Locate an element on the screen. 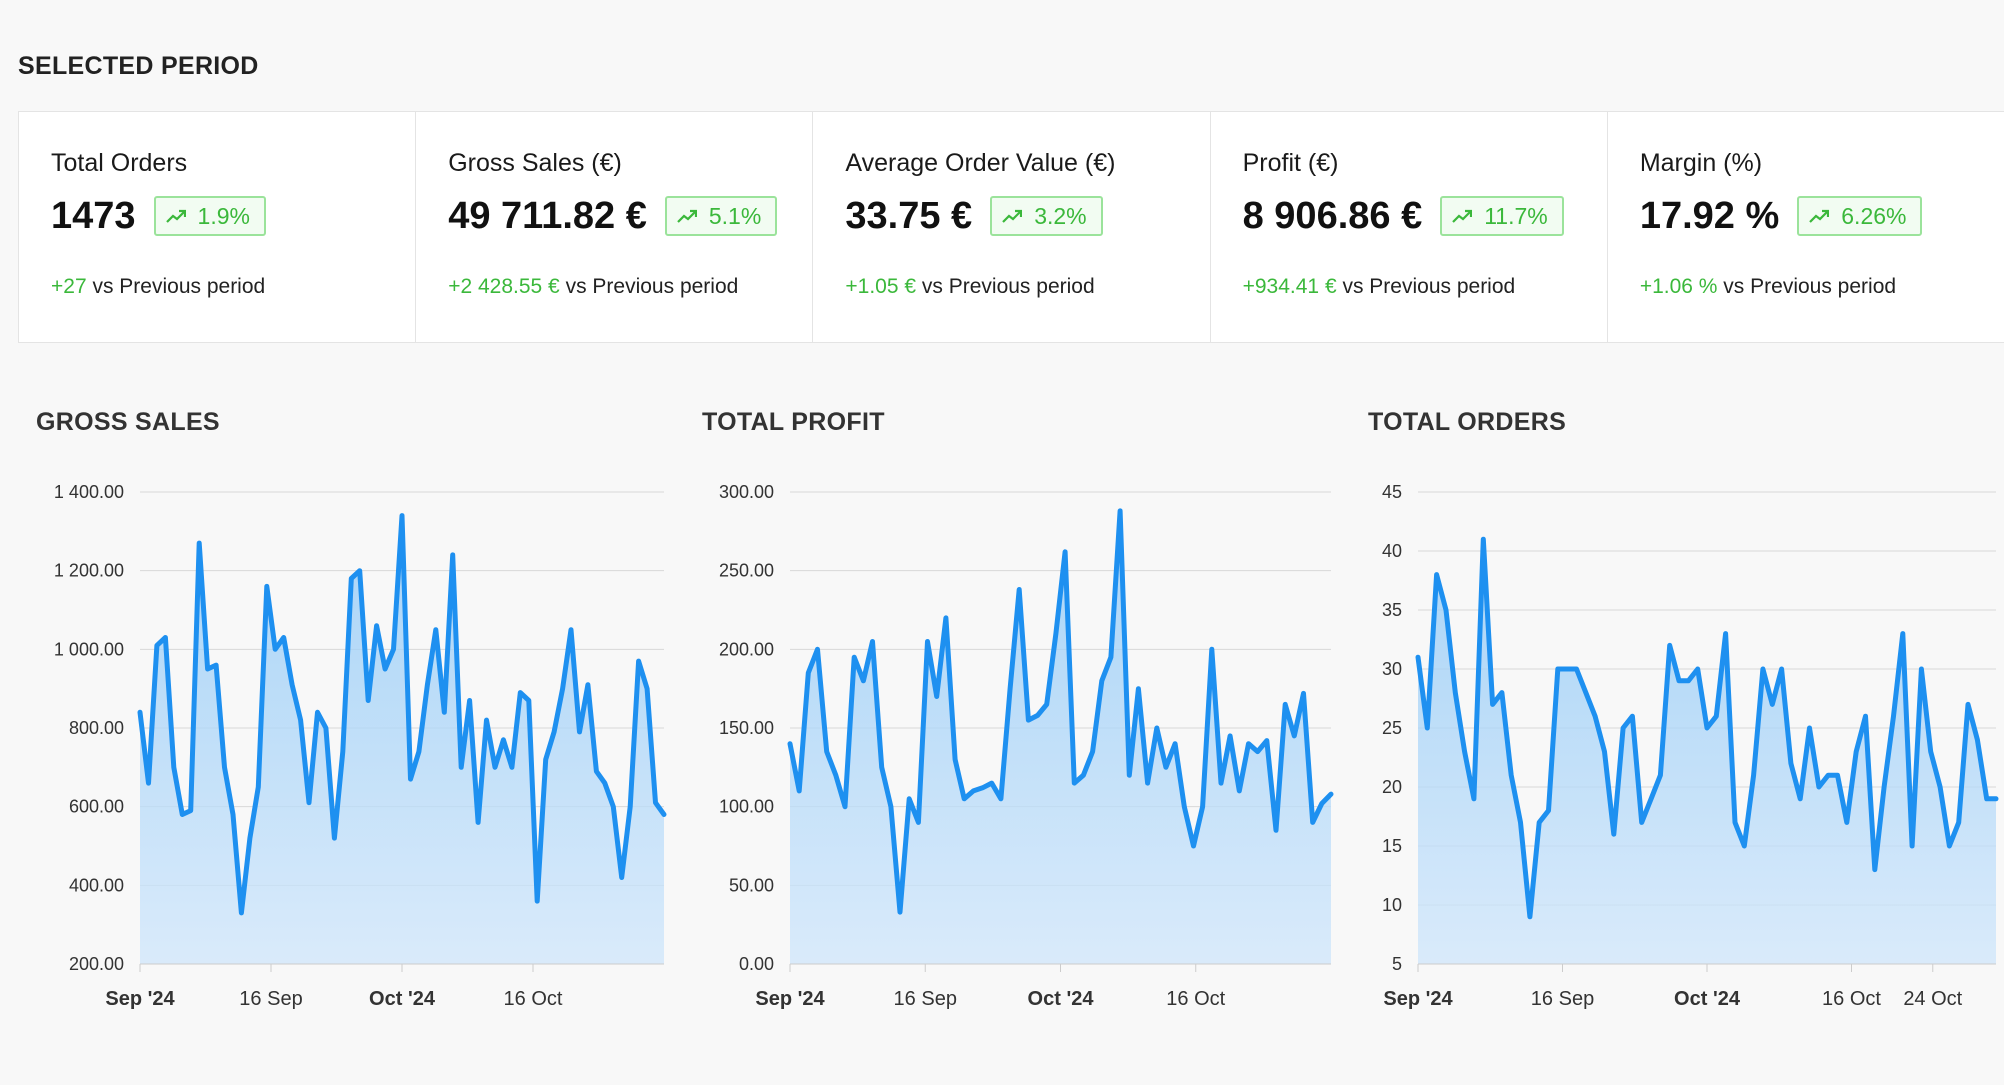 Image resolution: width=2004 pixels, height=1085 pixels. y-tick-label: 1 400.00 is located at coordinates (89, 492).